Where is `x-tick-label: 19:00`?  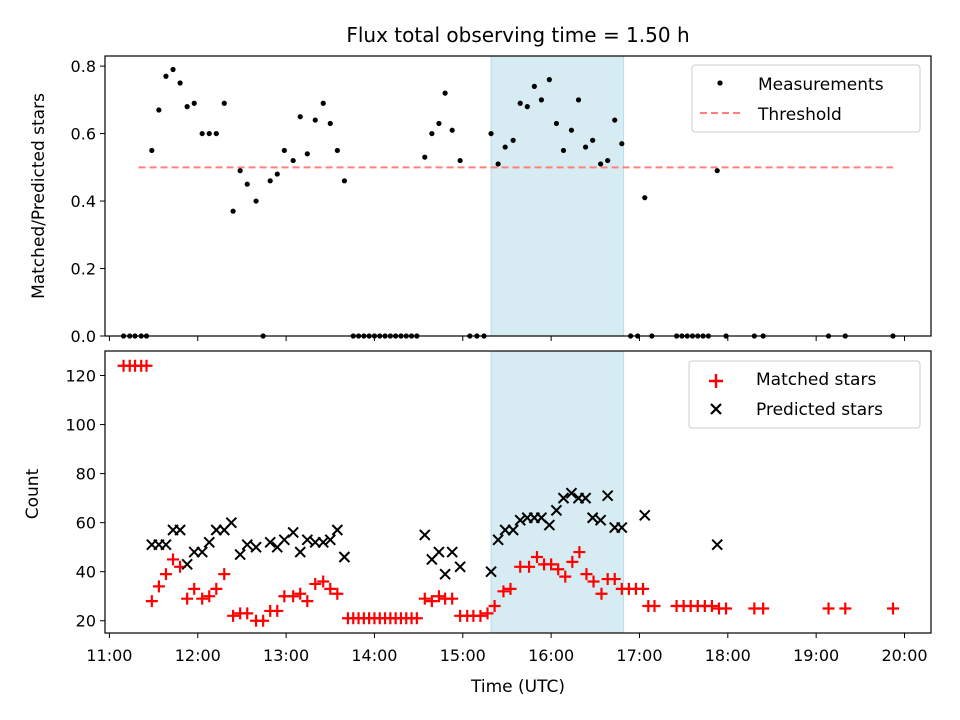 x-tick-label: 19:00 is located at coordinates (816, 655).